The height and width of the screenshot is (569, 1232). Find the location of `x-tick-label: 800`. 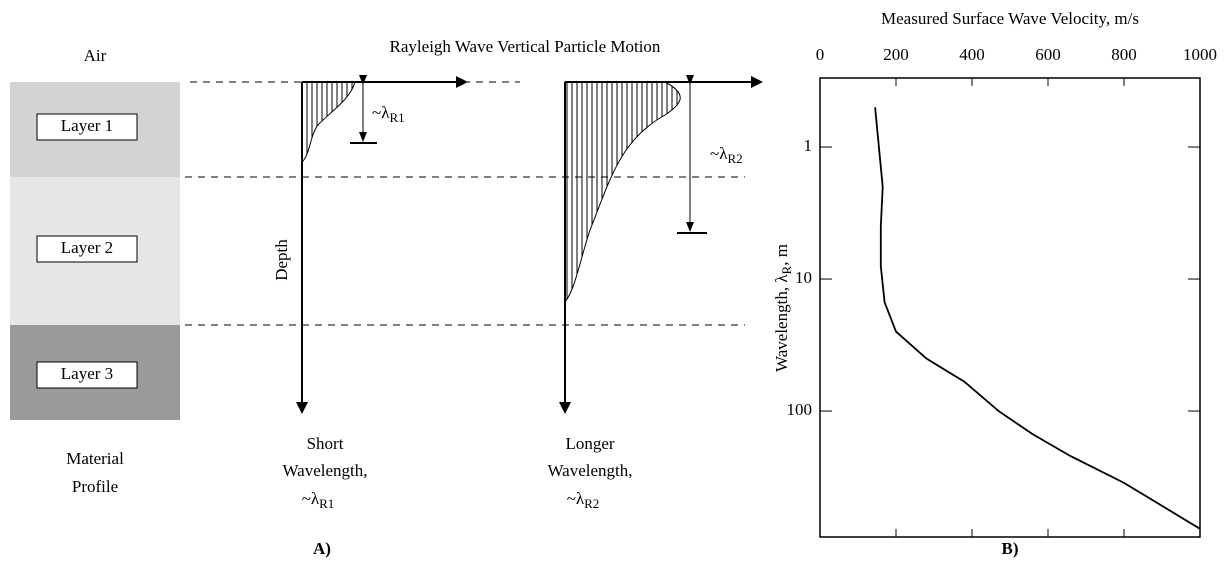

x-tick-label: 800 is located at coordinates (1124, 54).